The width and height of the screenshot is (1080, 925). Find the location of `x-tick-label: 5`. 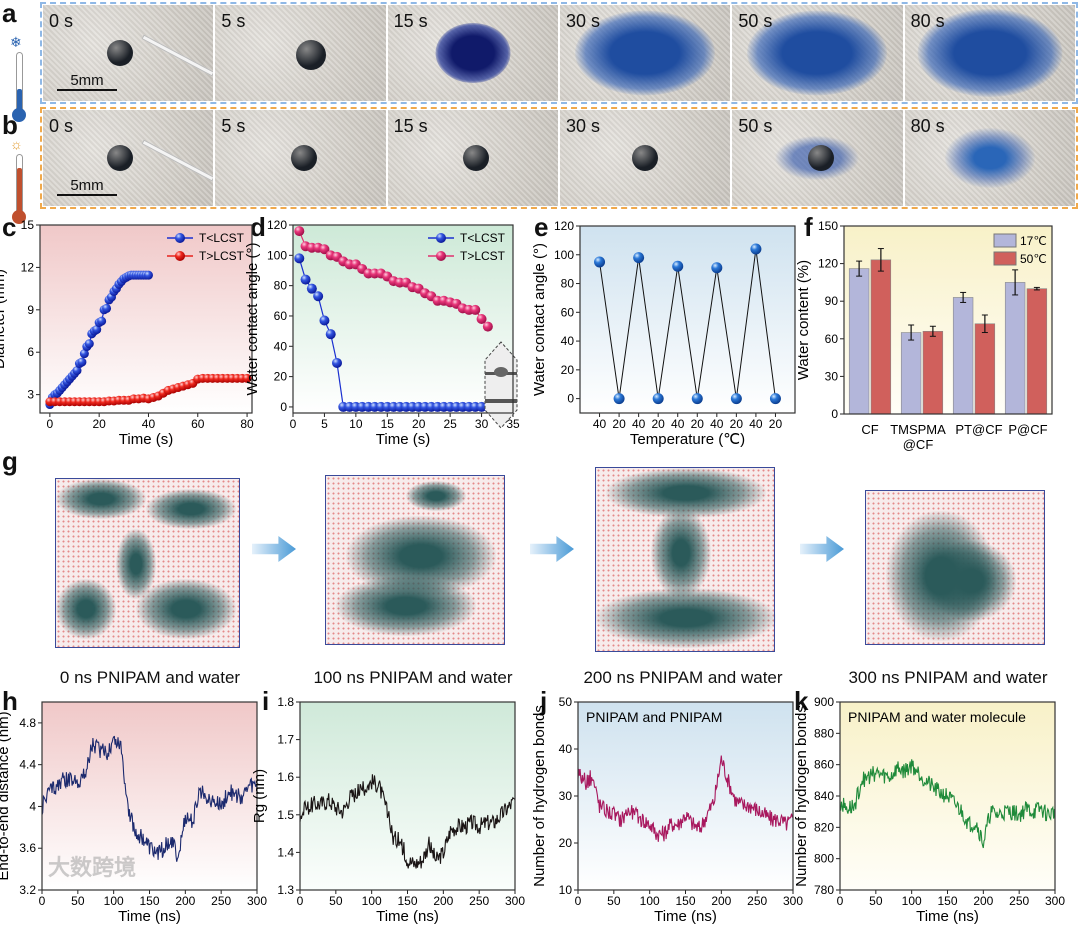

x-tick-label: 5 is located at coordinates (324, 424).